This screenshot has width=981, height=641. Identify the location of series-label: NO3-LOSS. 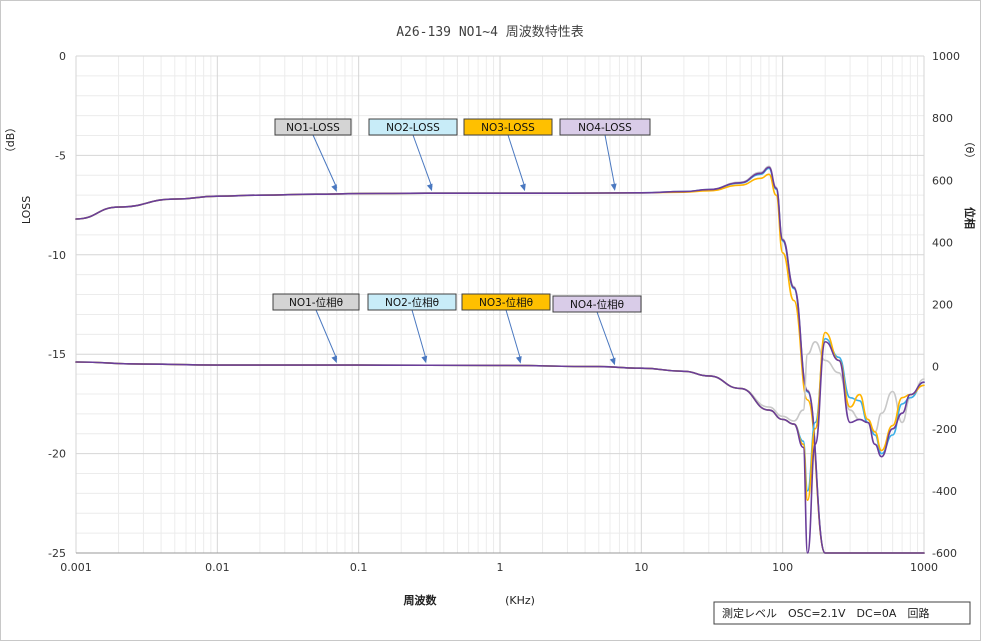
(508, 128).